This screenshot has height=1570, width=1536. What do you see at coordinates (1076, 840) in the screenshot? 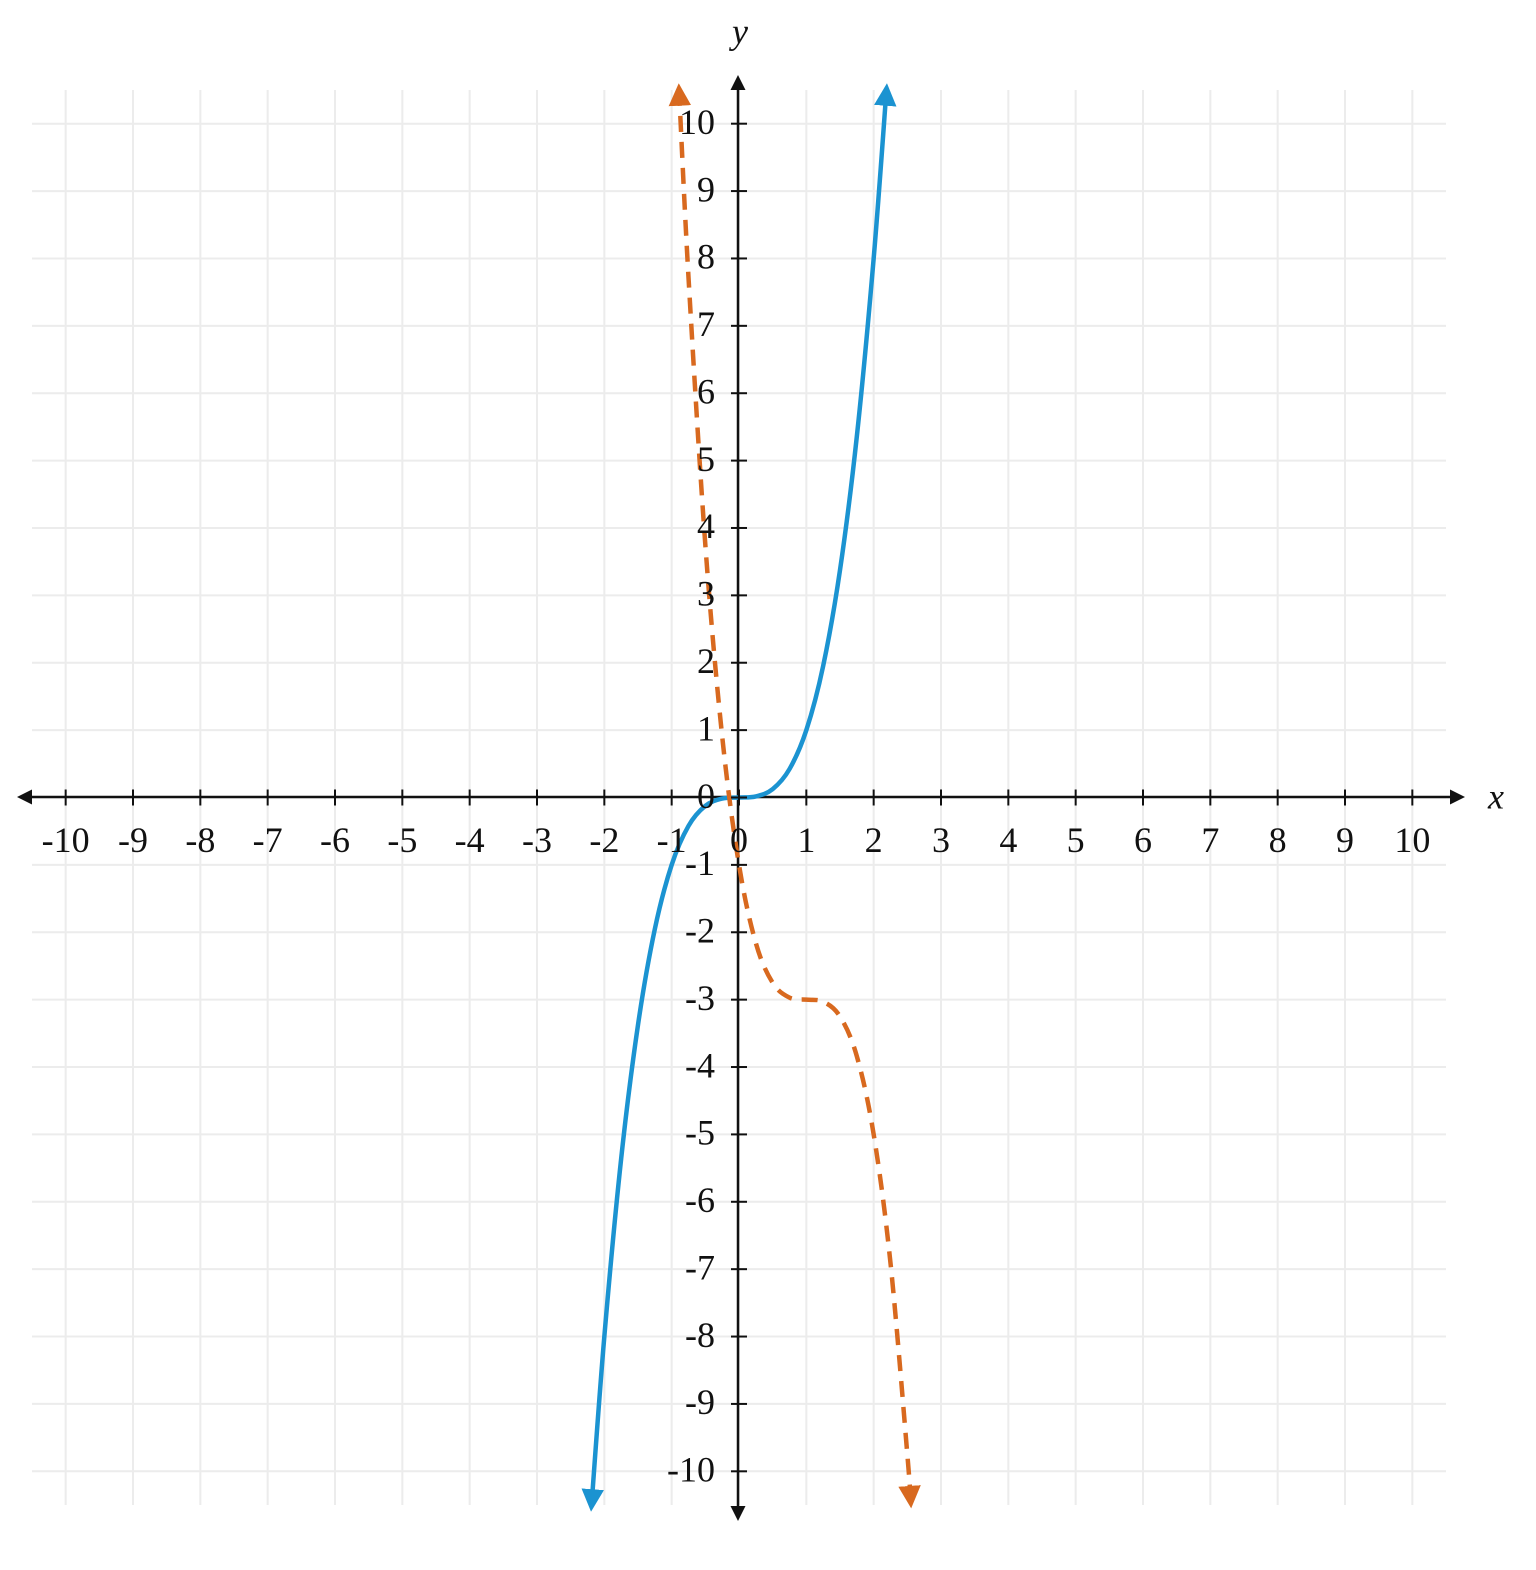
I see `x-tick-label: 5` at bounding box center [1076, 840].